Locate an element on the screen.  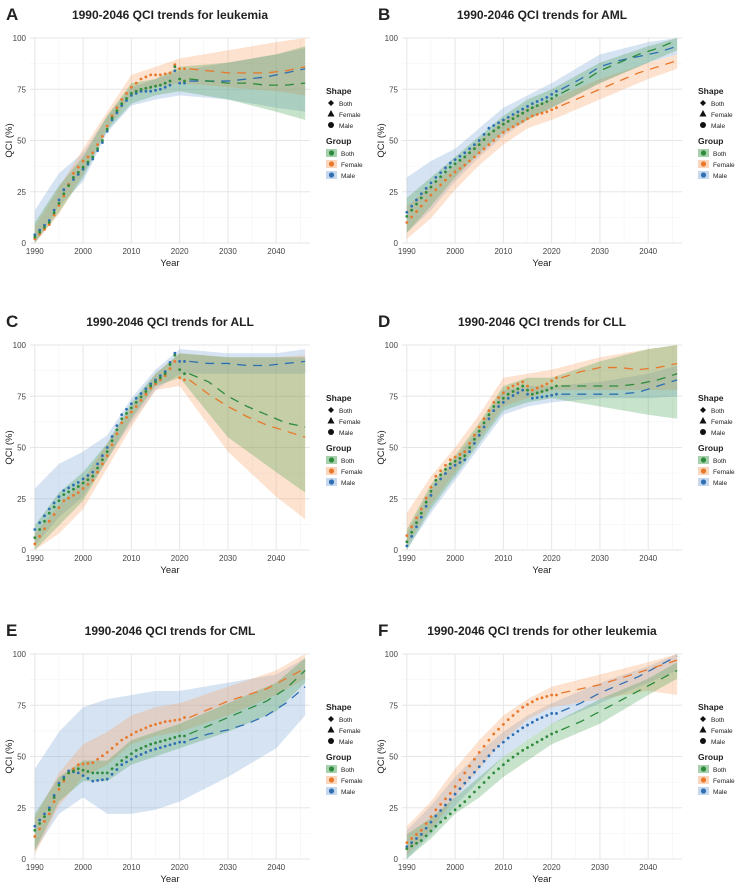
y-tick-label: 50 is located at coordinates (393, 448).